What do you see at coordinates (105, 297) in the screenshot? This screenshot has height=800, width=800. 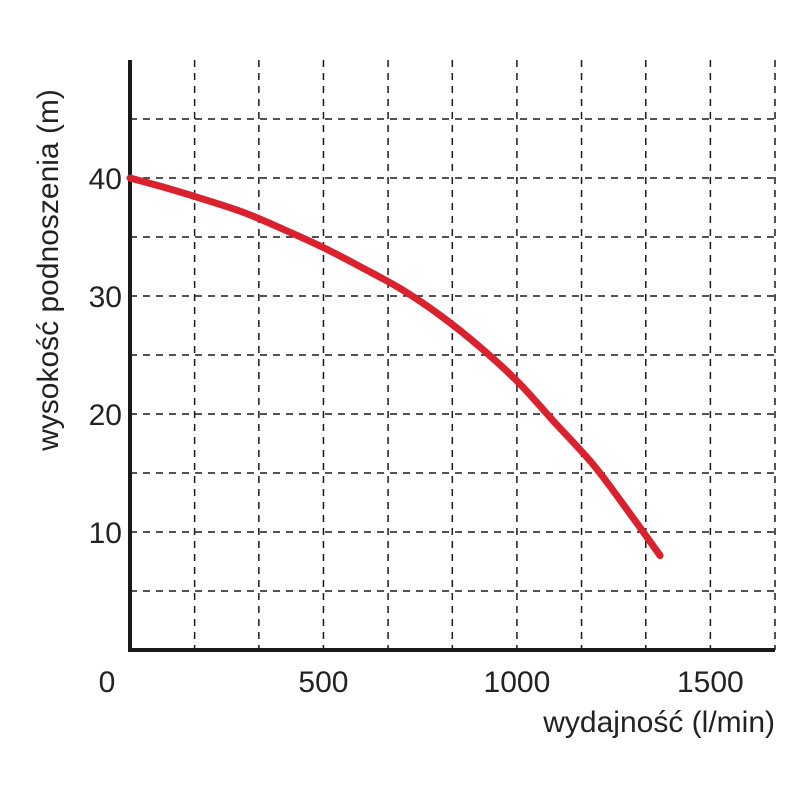 I see `y-tick-label-30: 30` at bounding box center [105, 297].